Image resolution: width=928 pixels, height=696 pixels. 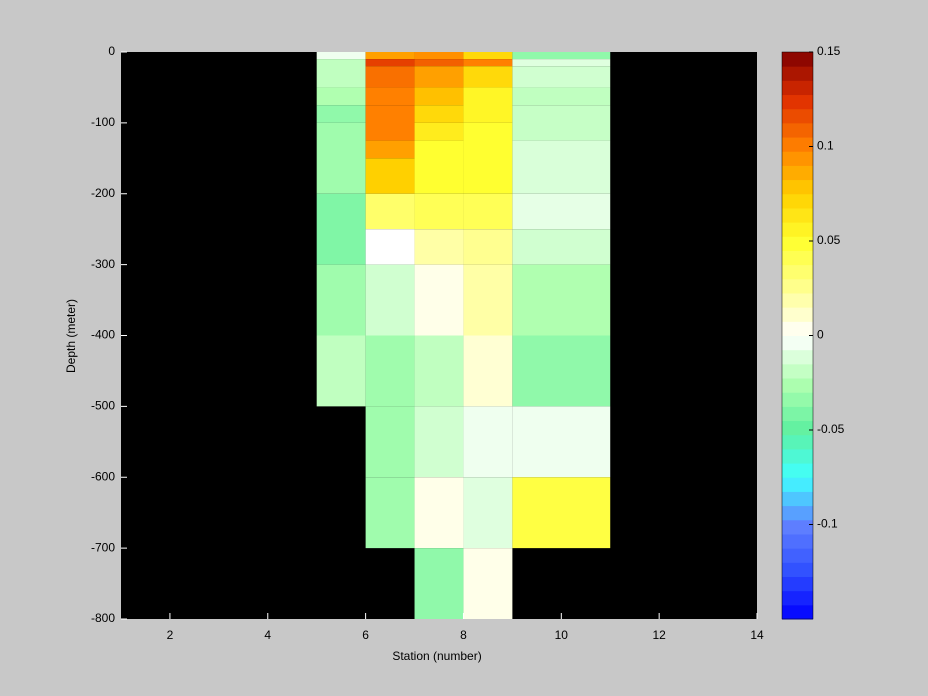 What do you see at coordinates (103, 122) in the screenshot?
I see `y-tick-label: -100` at bounding box center [103, 122].